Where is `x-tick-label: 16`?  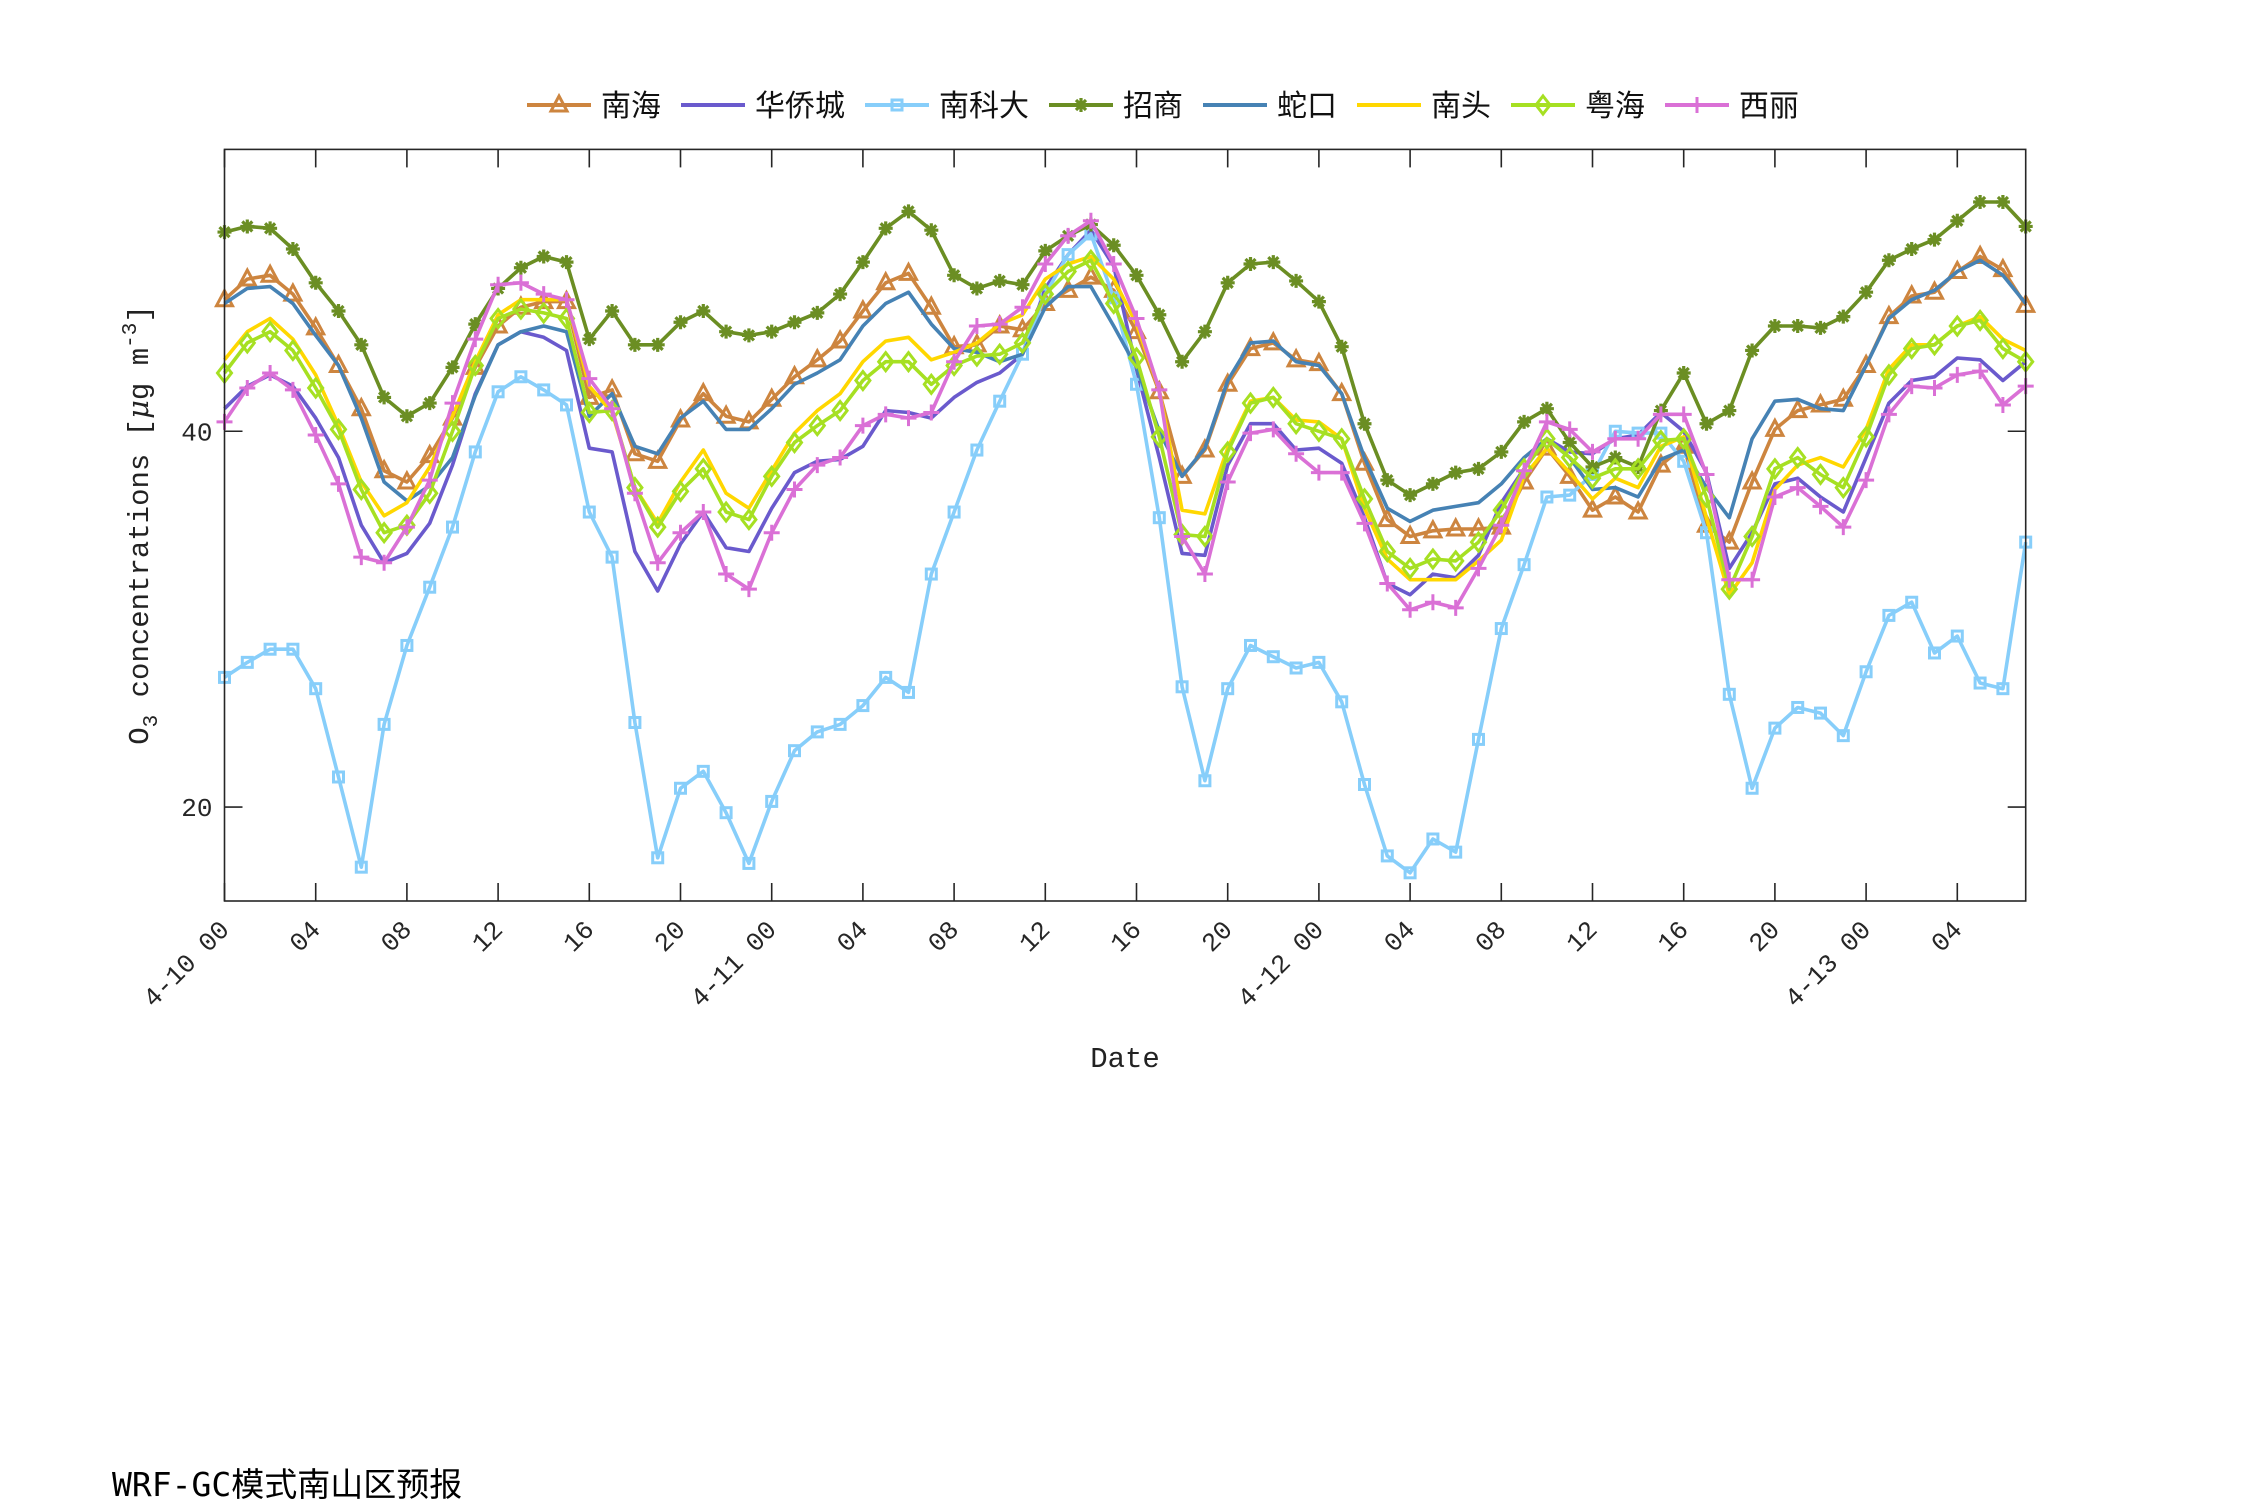
x-tick-label: 16 is located at coordinates (579, 936).